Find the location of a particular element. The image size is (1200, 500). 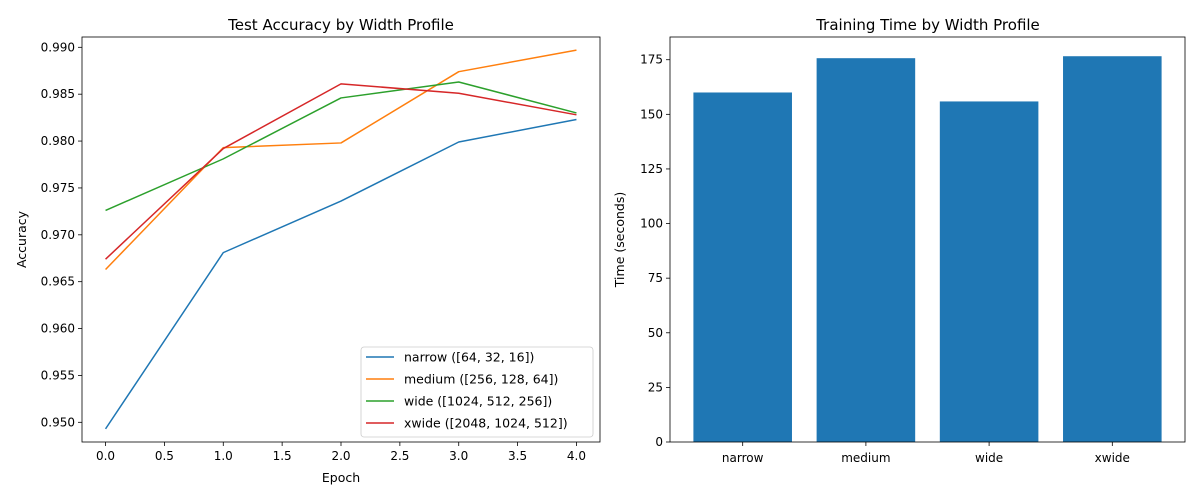

series-line-xwide is located at coordinates (341, 171).